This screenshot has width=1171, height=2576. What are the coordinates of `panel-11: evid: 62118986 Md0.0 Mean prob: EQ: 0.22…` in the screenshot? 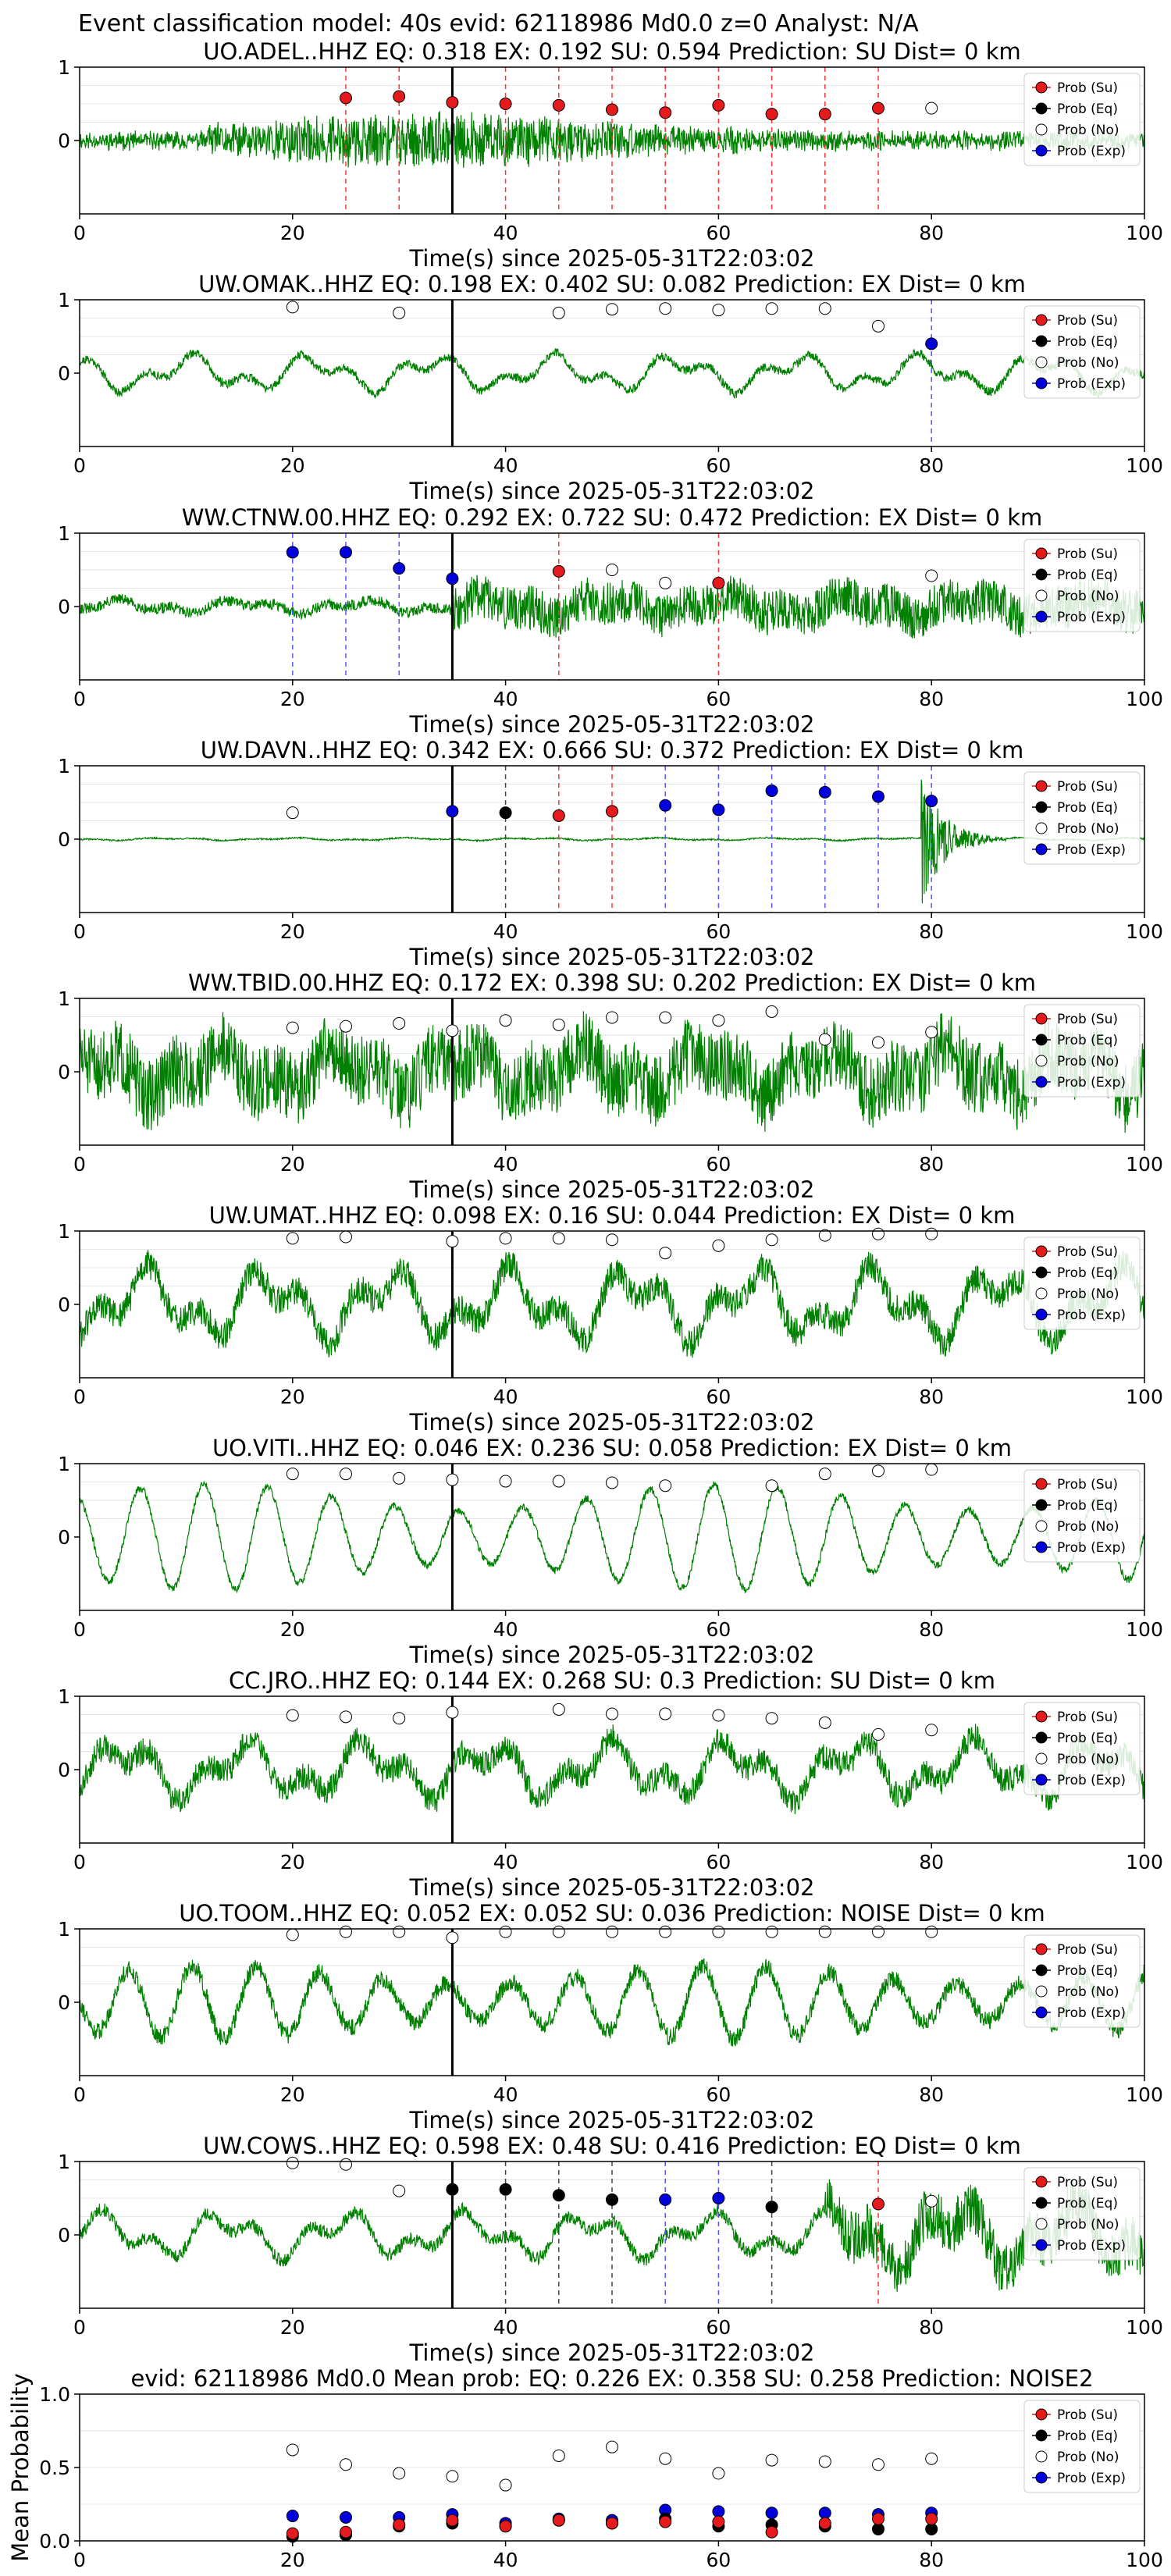 It's located at (585, 2468).